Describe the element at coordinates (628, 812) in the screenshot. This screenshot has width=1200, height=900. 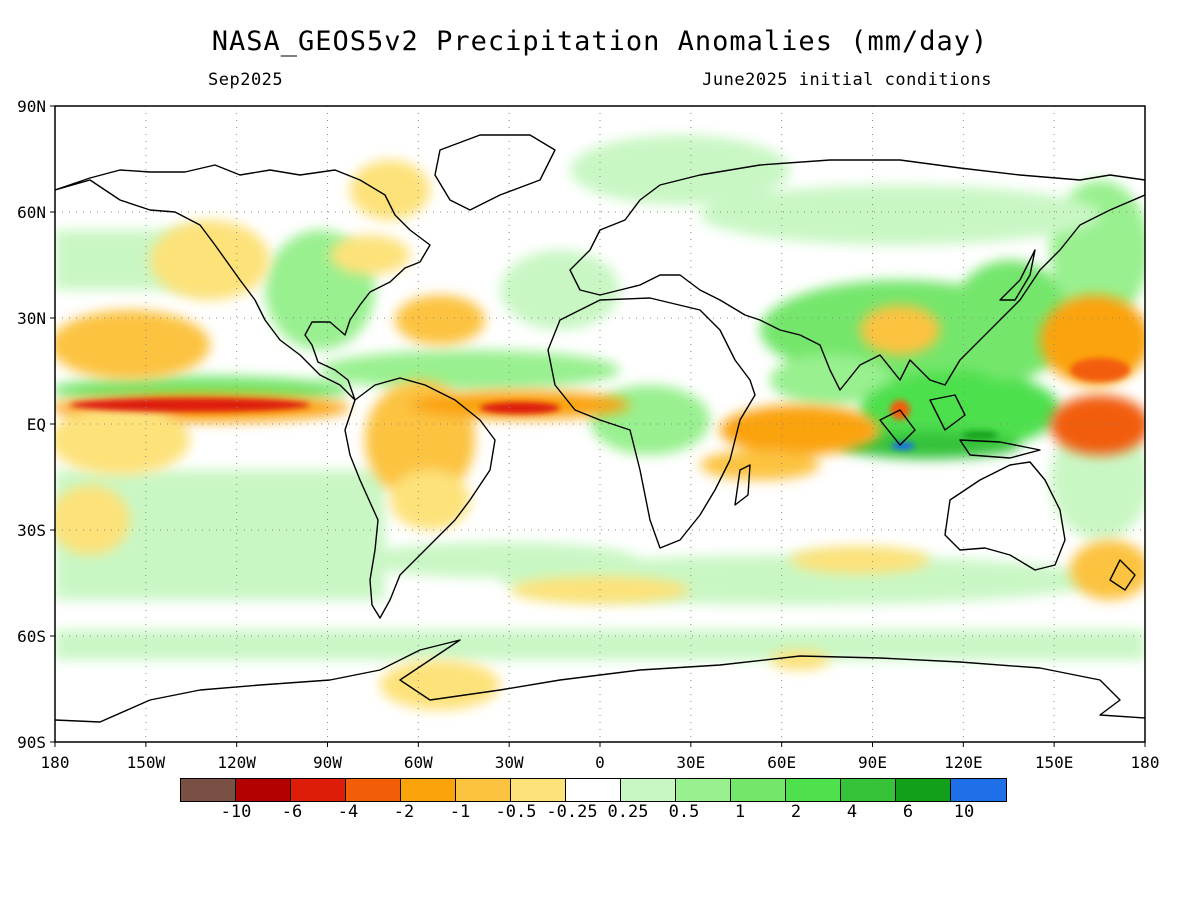
I see `colorbar-label: 0.25` at that location.